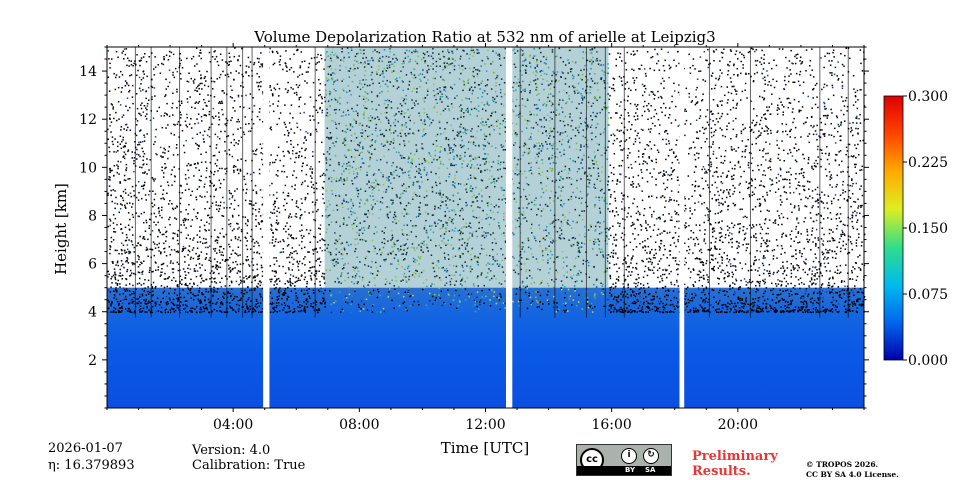 This screenshot has width=960, height=480. I want to click on colorbar-tick-label: 0.150, so click(928, 229).